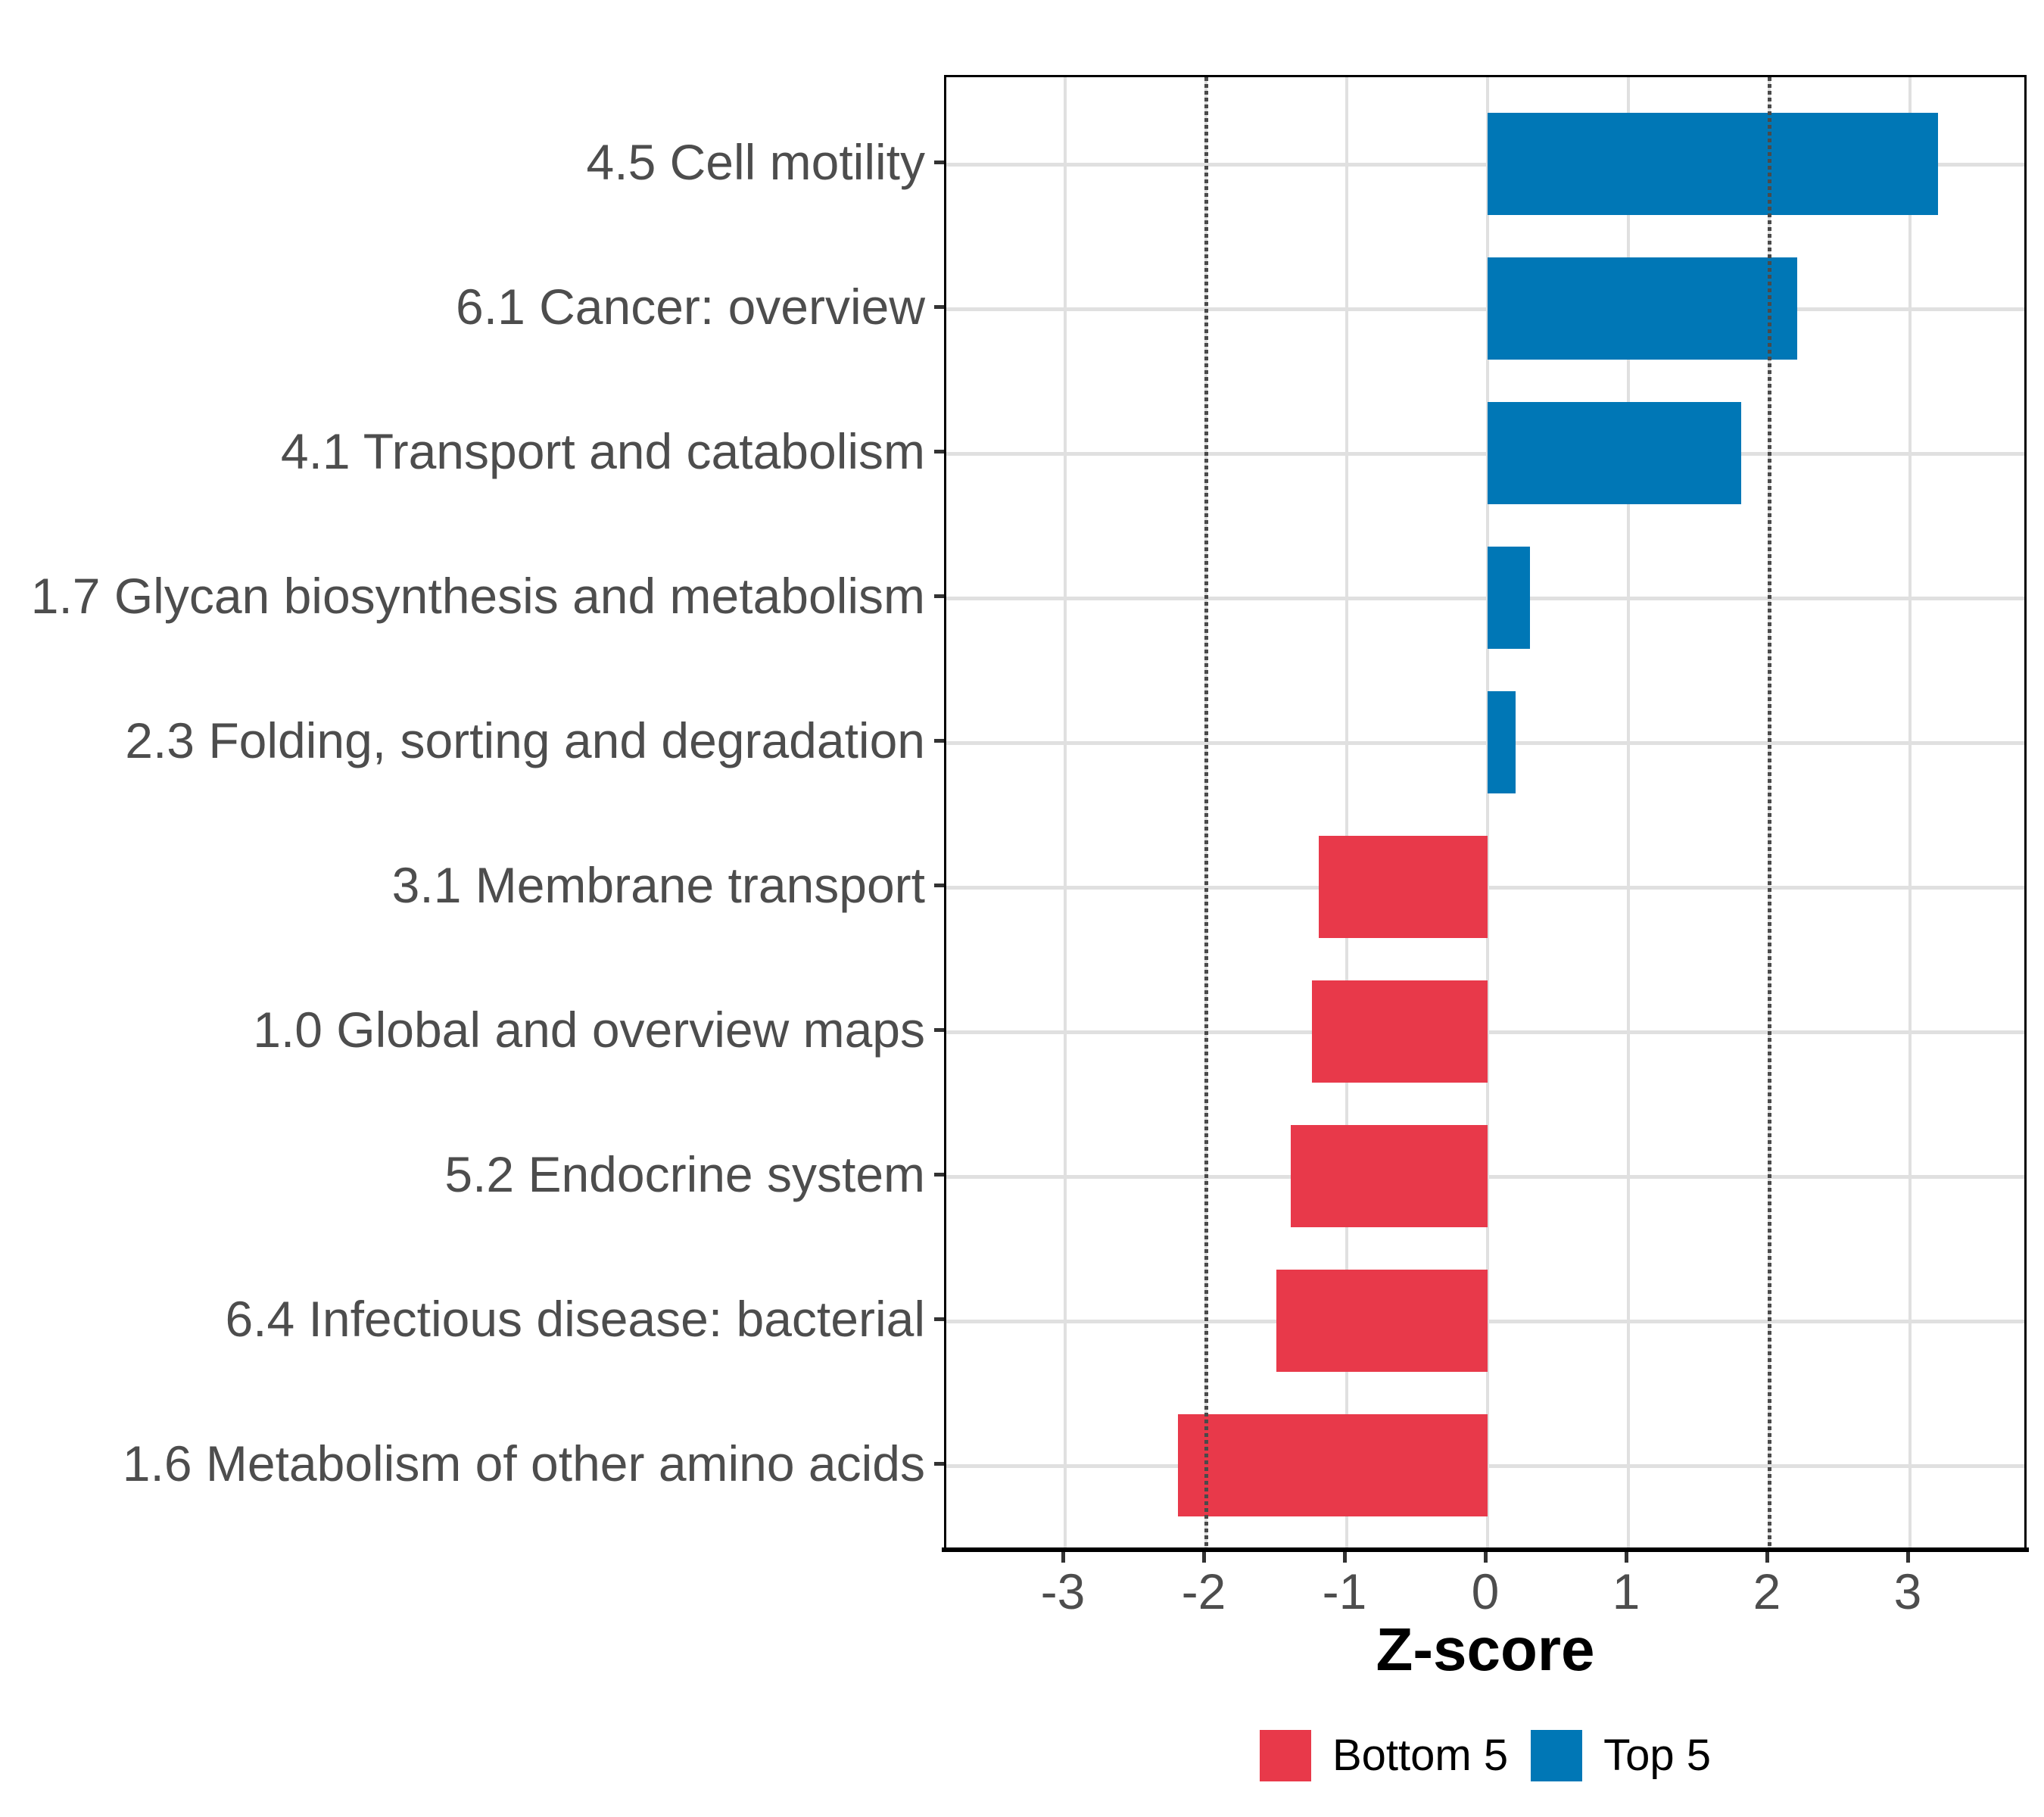 This screenshot has width=2044, height=1817. I want to click on legend: Bottom 5 Top 5, so click(1485, 1755).